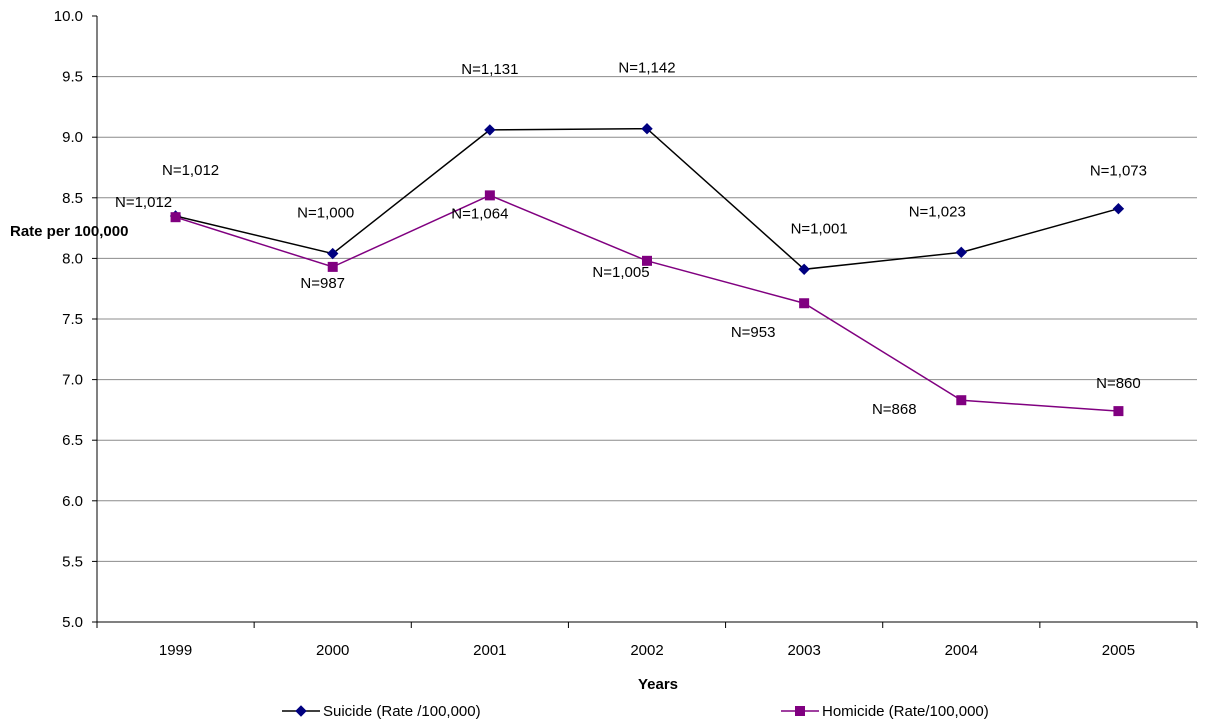  What do you see at coordinates (961, 252) in the screenshot?
I see `point-suicide-2004` at bounding box center [961, 252].